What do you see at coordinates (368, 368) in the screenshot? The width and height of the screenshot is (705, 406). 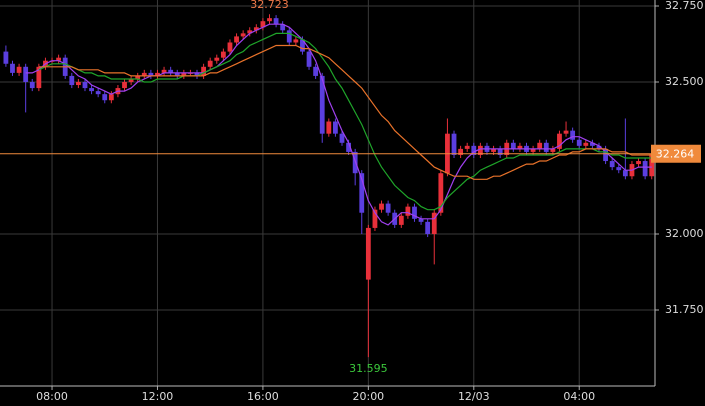 I see `low-label: 31.595` at bounding box center [368, 368].